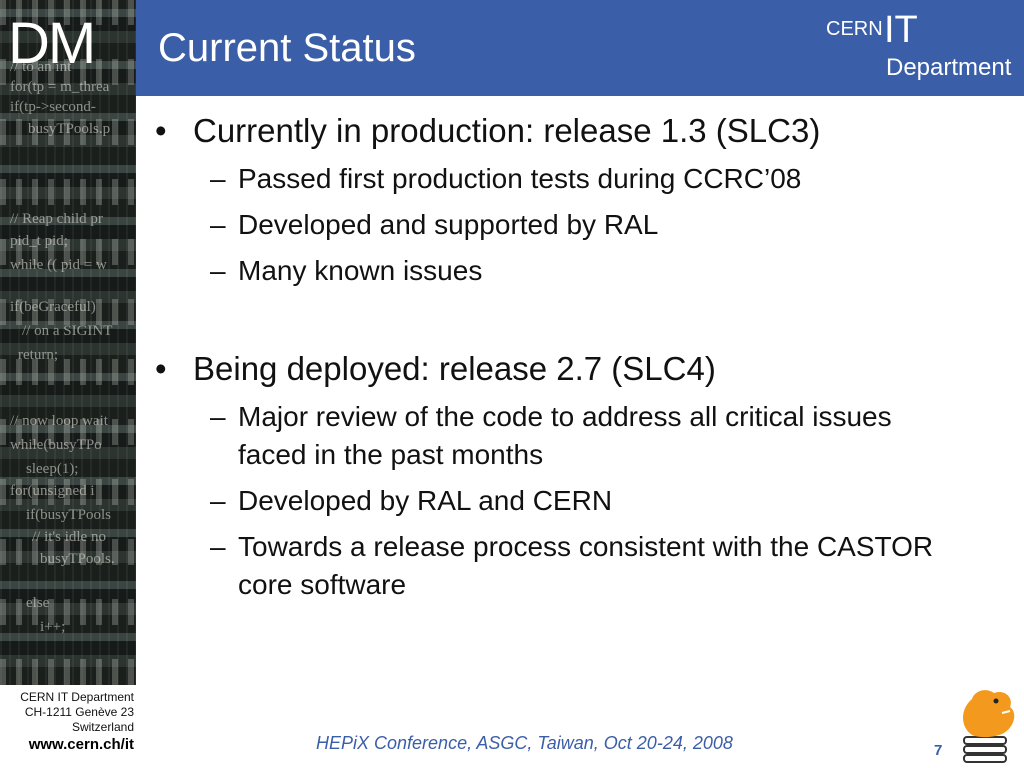 The width and height of the screenshot is (1024, 768). I want to click on address-line: CERN IT Department, so click(77, 697).